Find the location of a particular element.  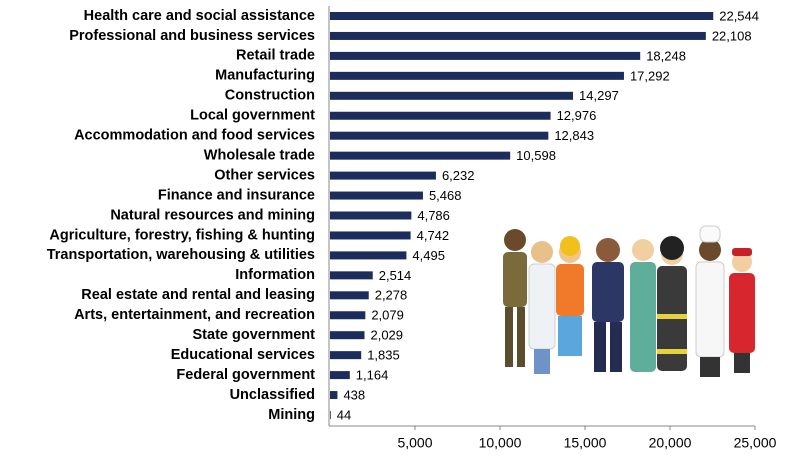

category-label: Health care and social assistance is located at coordinates (199, 16).